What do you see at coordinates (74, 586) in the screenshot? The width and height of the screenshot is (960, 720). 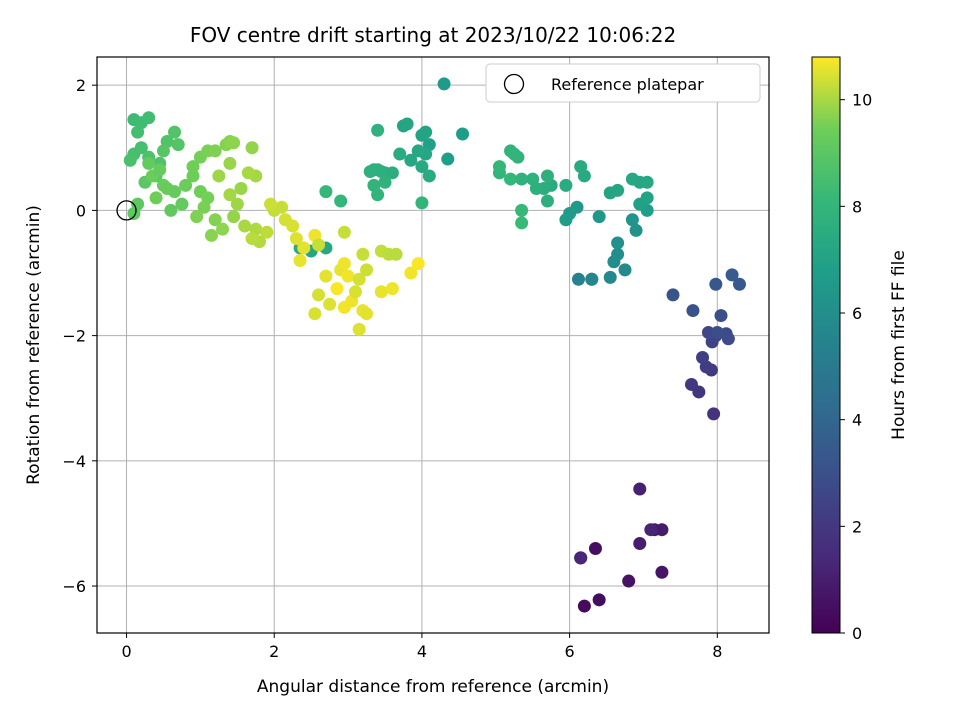 I see `y-tick-label: −6` at bounding box center [74, 586].